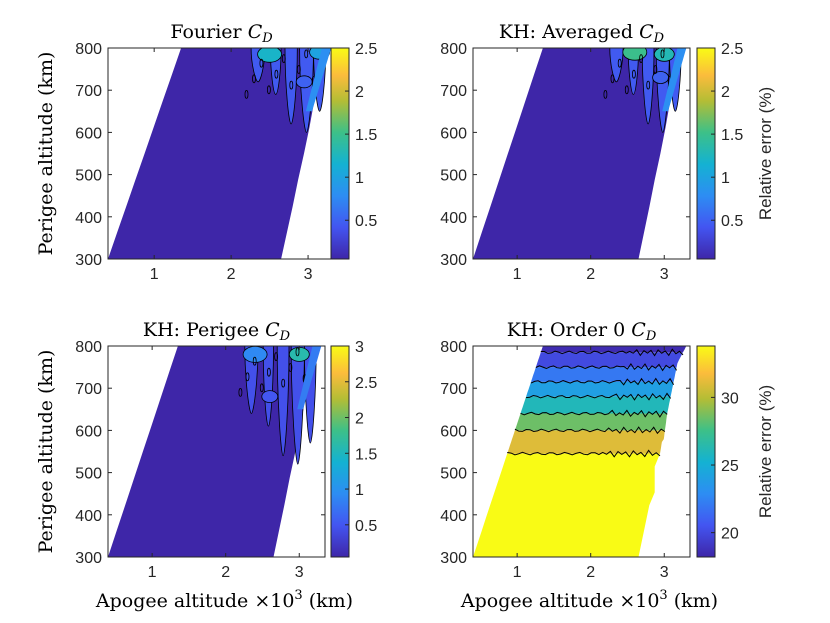 The image size is (830, 623). Describe the element at coordinates (725, 92) in the screenshot. I see `colorbar-tick-label: 2` at that location.